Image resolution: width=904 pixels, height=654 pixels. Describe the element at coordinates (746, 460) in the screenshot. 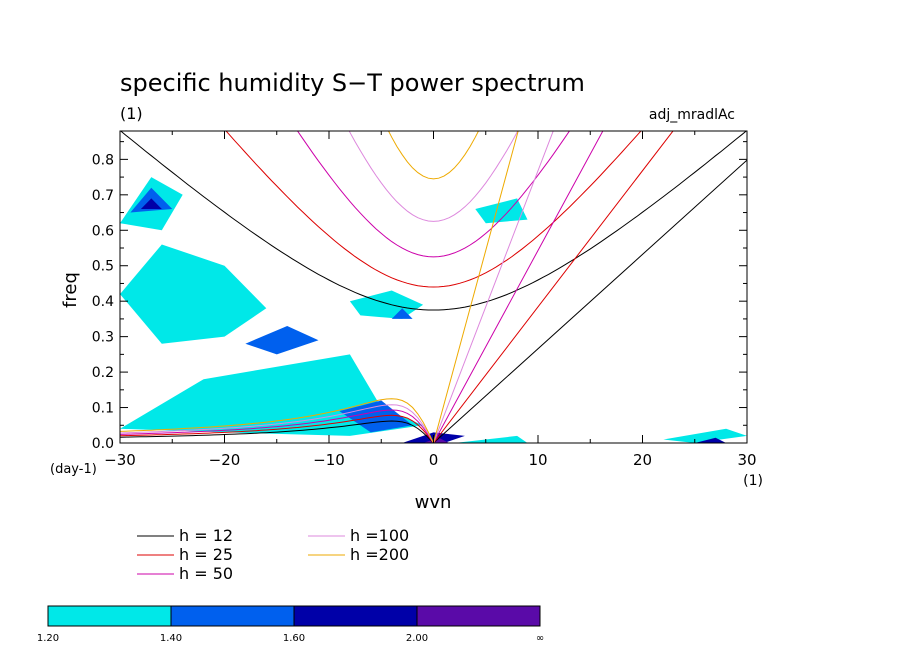

I see `x-tick-label: 30` at that location.